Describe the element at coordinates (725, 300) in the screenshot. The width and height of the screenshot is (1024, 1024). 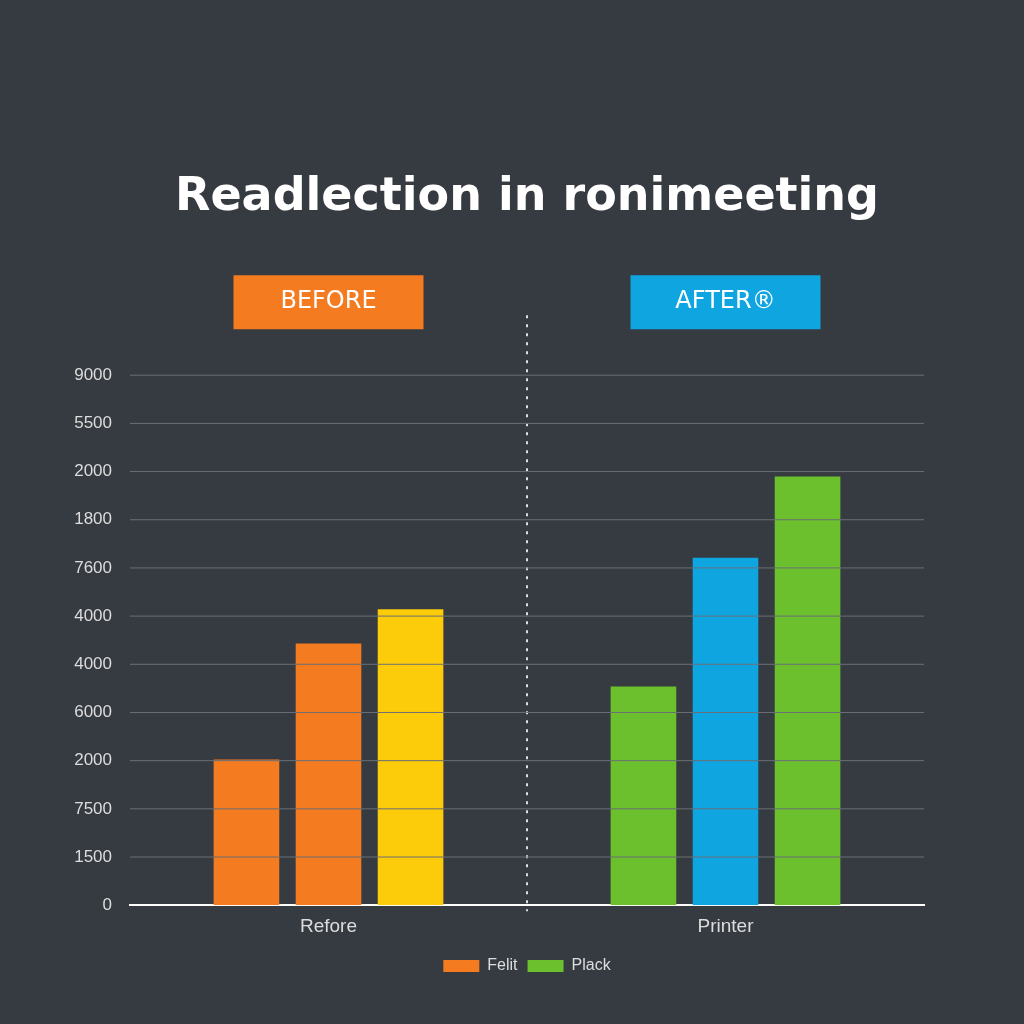
I see `text: AFTER®` at that location.